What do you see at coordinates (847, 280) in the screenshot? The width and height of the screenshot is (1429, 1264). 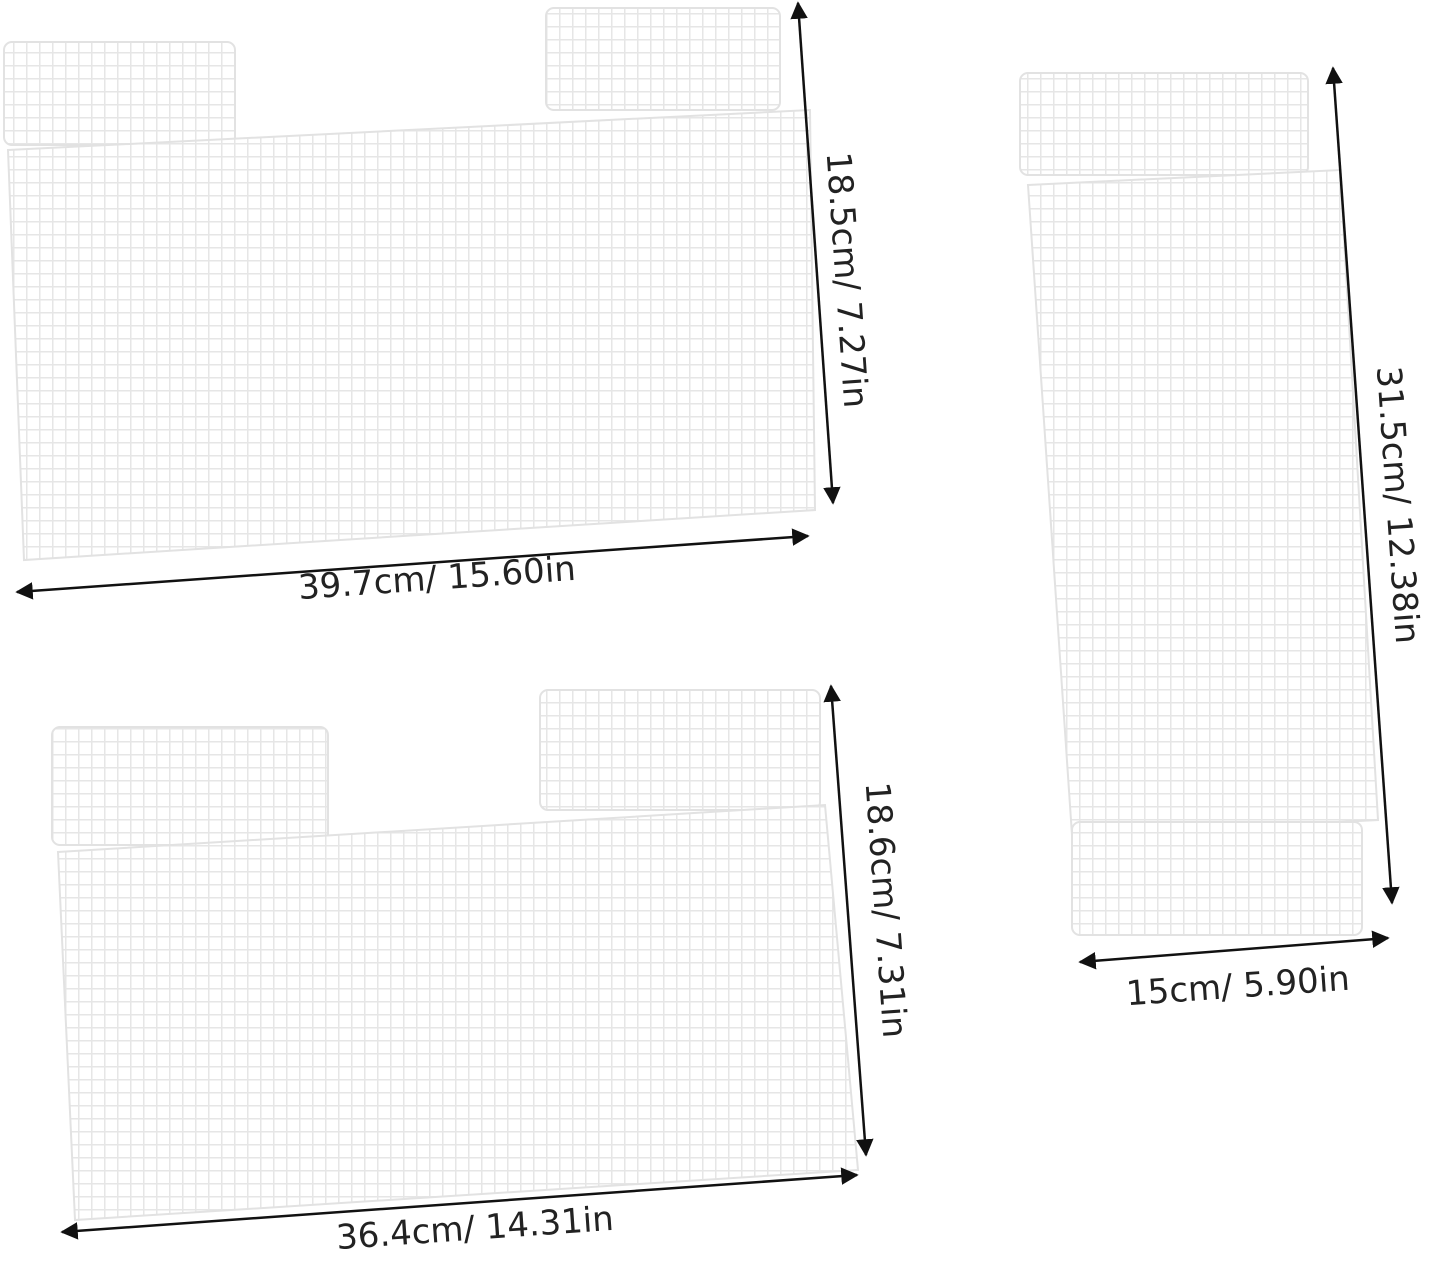 I see `height-label: 18.5cm/ 7.27in` at bounding box center [847, 280].